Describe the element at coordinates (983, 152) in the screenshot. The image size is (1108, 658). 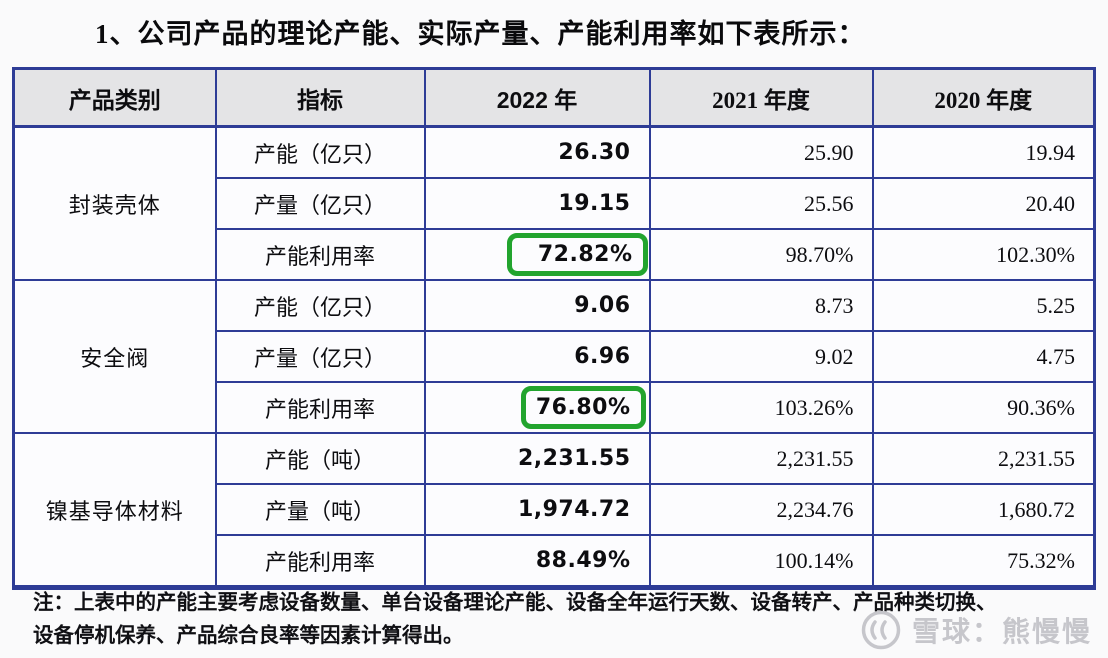
I see `value-2020: 19.94` at that location.